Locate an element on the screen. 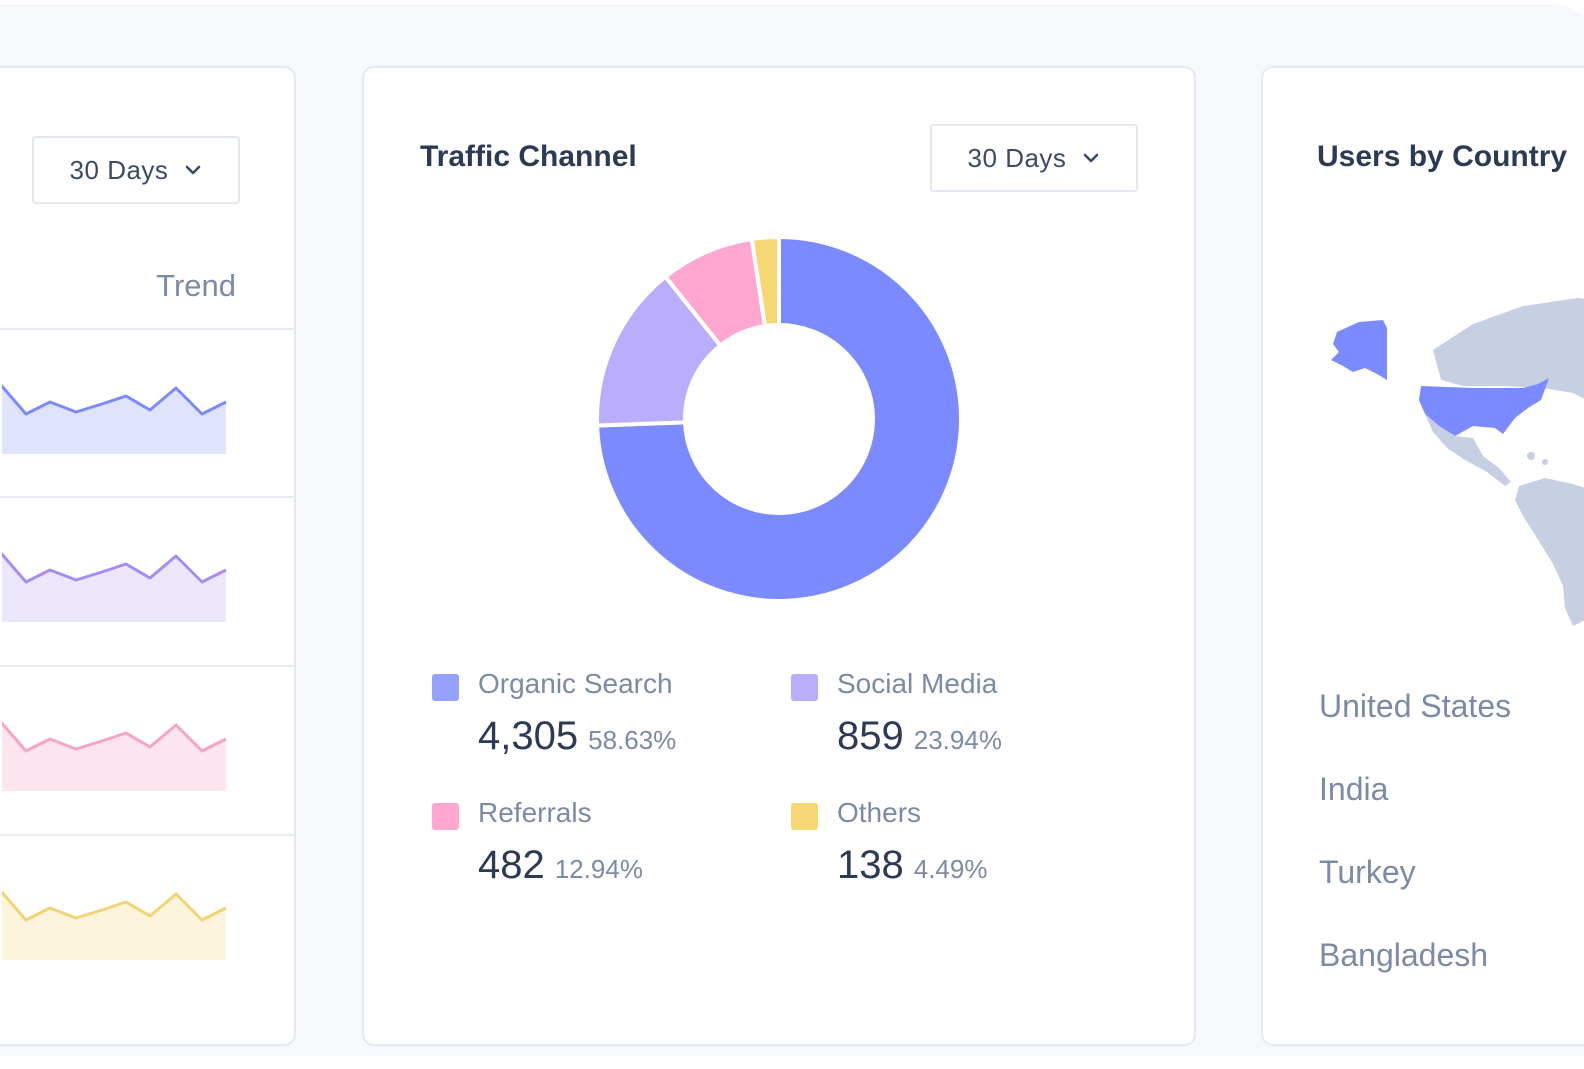 Image resolution: width=1584 pixels, height=1069 pixels. card-title: Traffic Channel is located at coordinates (528, 156).